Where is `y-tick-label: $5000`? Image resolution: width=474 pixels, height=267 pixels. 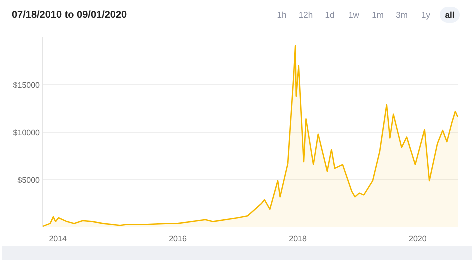
y-tick-label: $5000 is located at coordinates (29, 180).